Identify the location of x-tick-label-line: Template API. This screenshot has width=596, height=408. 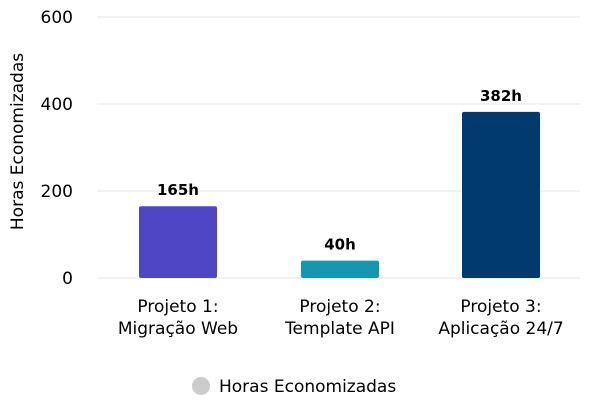
(339, 329).